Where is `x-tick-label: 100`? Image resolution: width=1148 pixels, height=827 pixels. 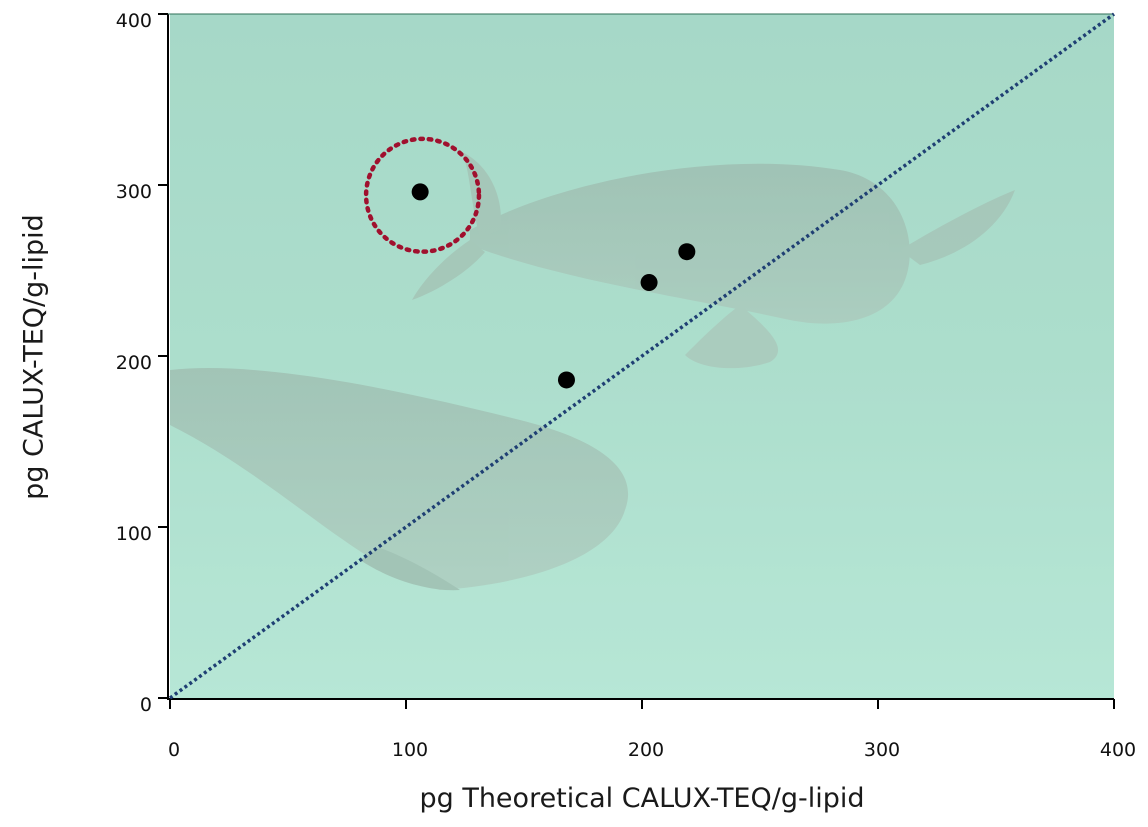 x-tick-label: 100 is located at coordinates (410, 750).